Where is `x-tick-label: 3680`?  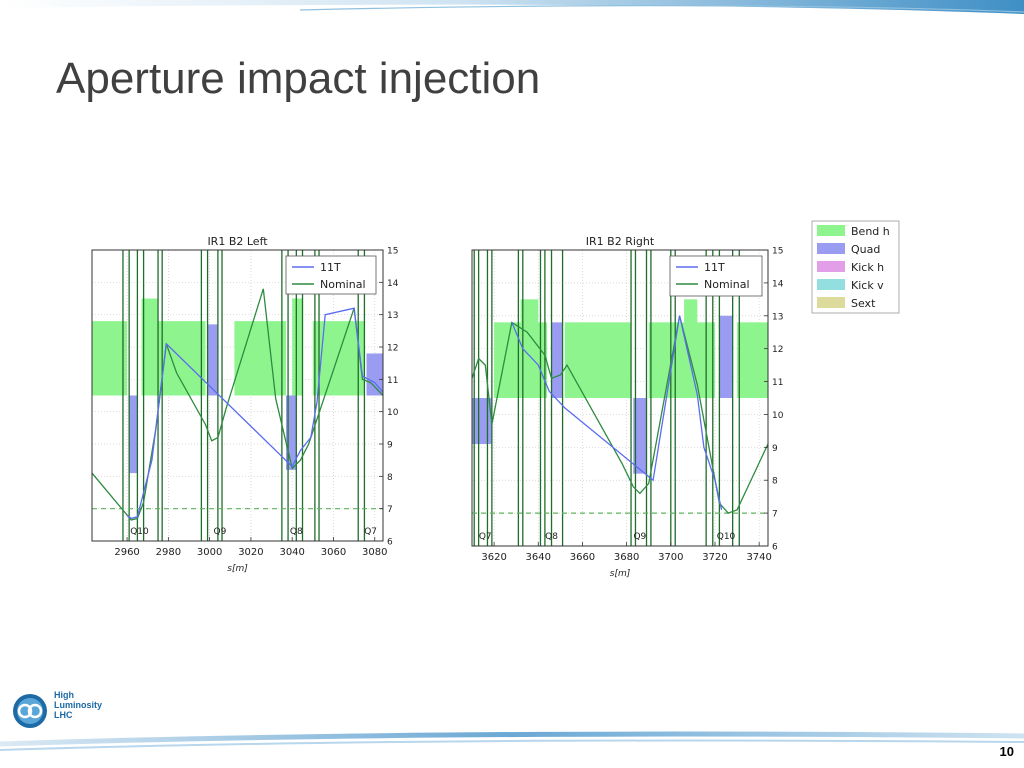 x-tick-label: 3680 is located at coordinates (626, 557).